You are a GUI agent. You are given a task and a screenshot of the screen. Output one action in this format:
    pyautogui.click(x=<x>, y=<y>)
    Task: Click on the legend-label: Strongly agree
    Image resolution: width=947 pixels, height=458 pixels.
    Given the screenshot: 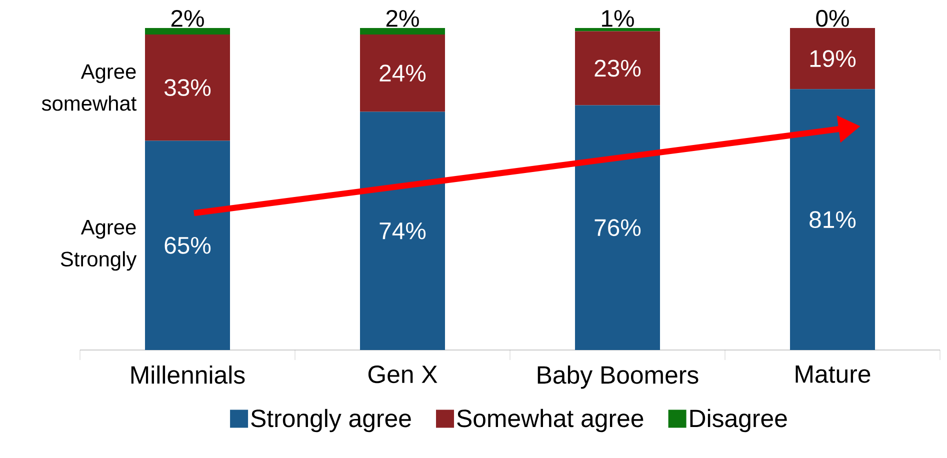 What is the action you would take?
    pyautogui.click(x=331, y=420)
    